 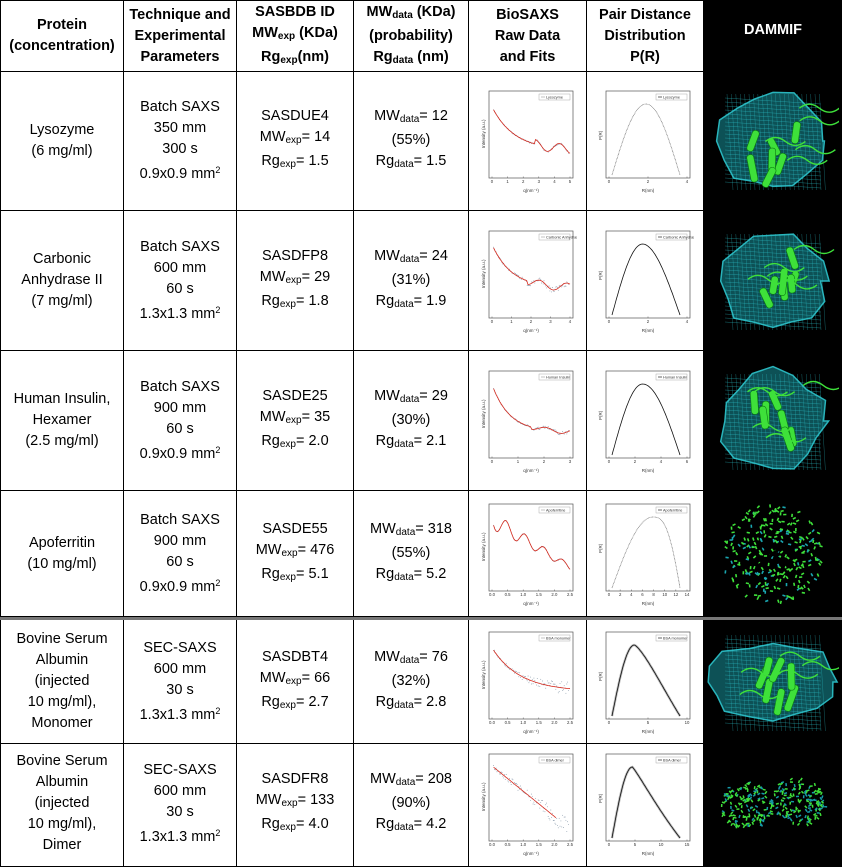 What do you see at coordinates (270, 702) in the screenshot?
I see `rg-exp-label: Rg` at bounding box center [270, 702].